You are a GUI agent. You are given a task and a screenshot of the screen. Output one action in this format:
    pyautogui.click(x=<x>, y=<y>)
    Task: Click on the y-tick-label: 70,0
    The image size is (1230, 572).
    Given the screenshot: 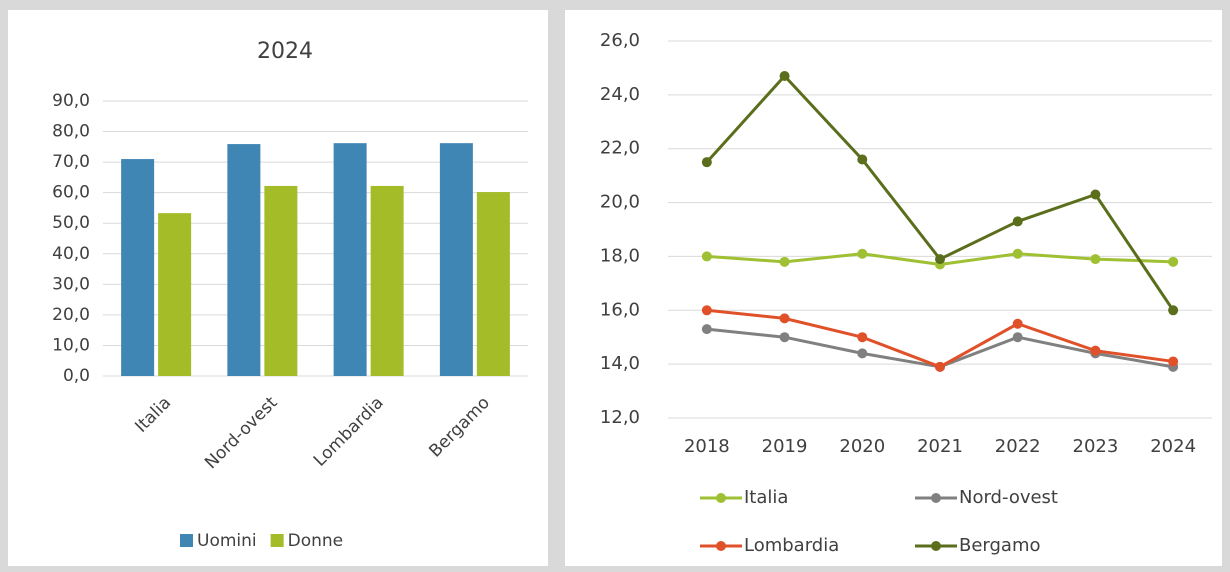 What is the action you would take?
    pyautogui.click(x=71, y=162)
    